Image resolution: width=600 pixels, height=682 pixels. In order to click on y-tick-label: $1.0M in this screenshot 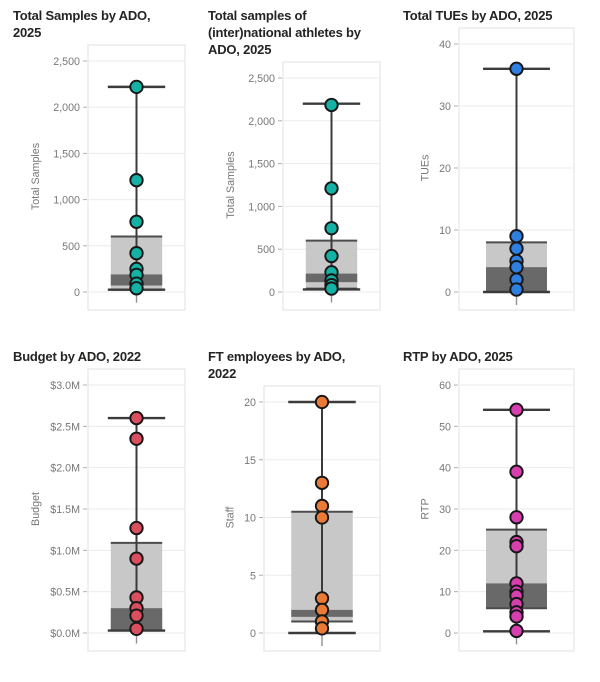, I will do `click(65, 551)`.